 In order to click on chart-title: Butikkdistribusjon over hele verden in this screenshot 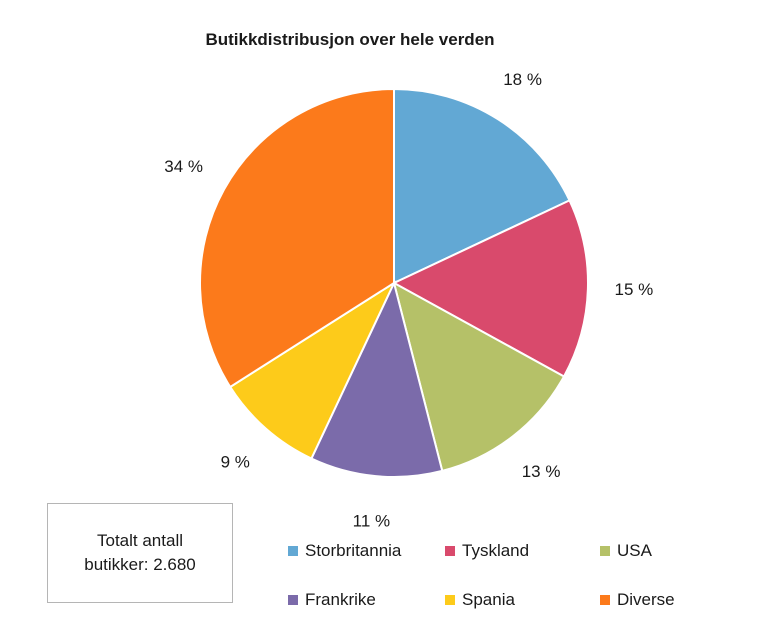, I will do `click(350, 39)`.